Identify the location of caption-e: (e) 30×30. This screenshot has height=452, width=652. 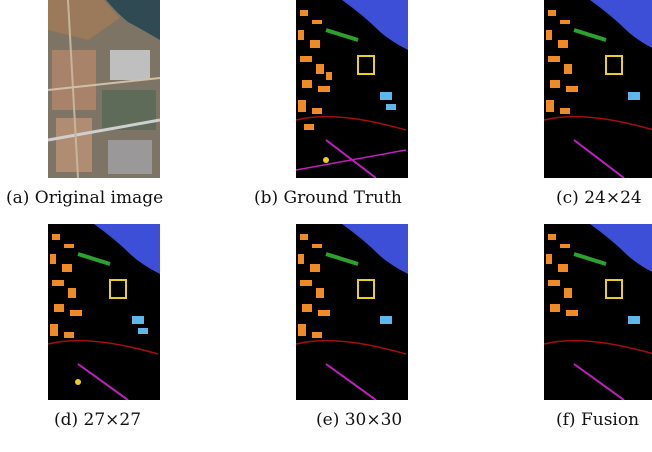
(359, 420).